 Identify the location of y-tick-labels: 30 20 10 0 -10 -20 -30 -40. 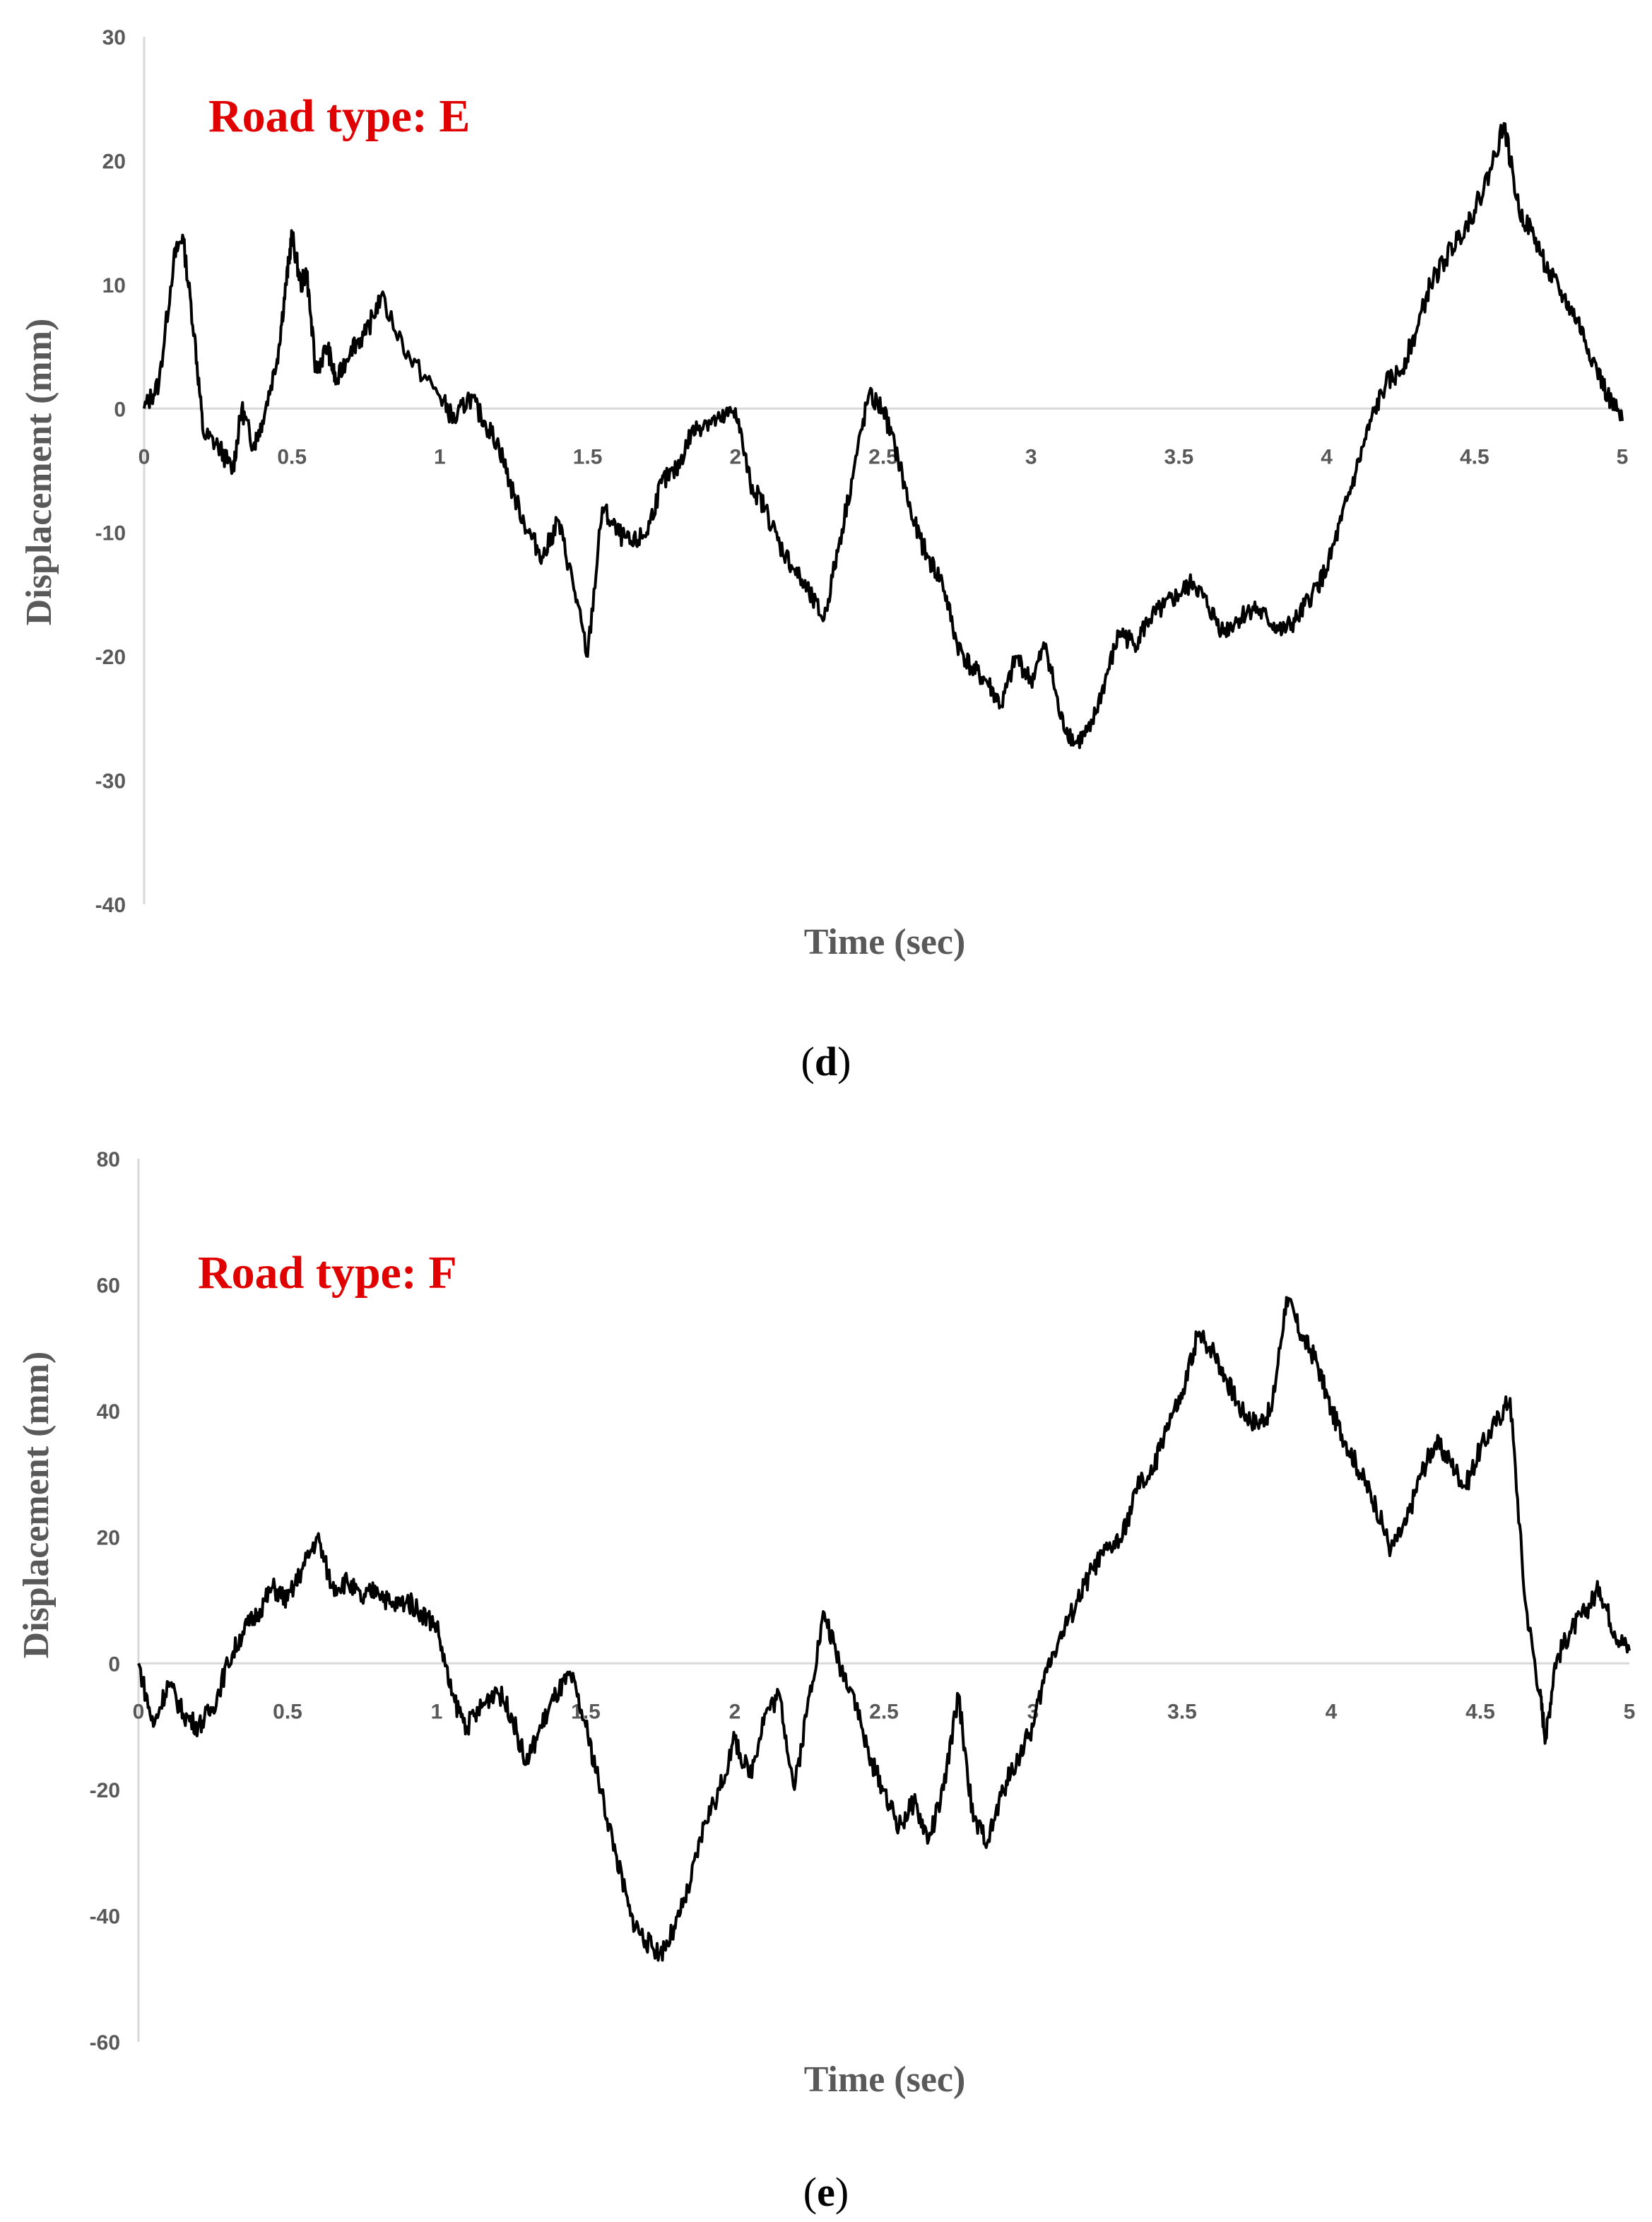
(111, 471).